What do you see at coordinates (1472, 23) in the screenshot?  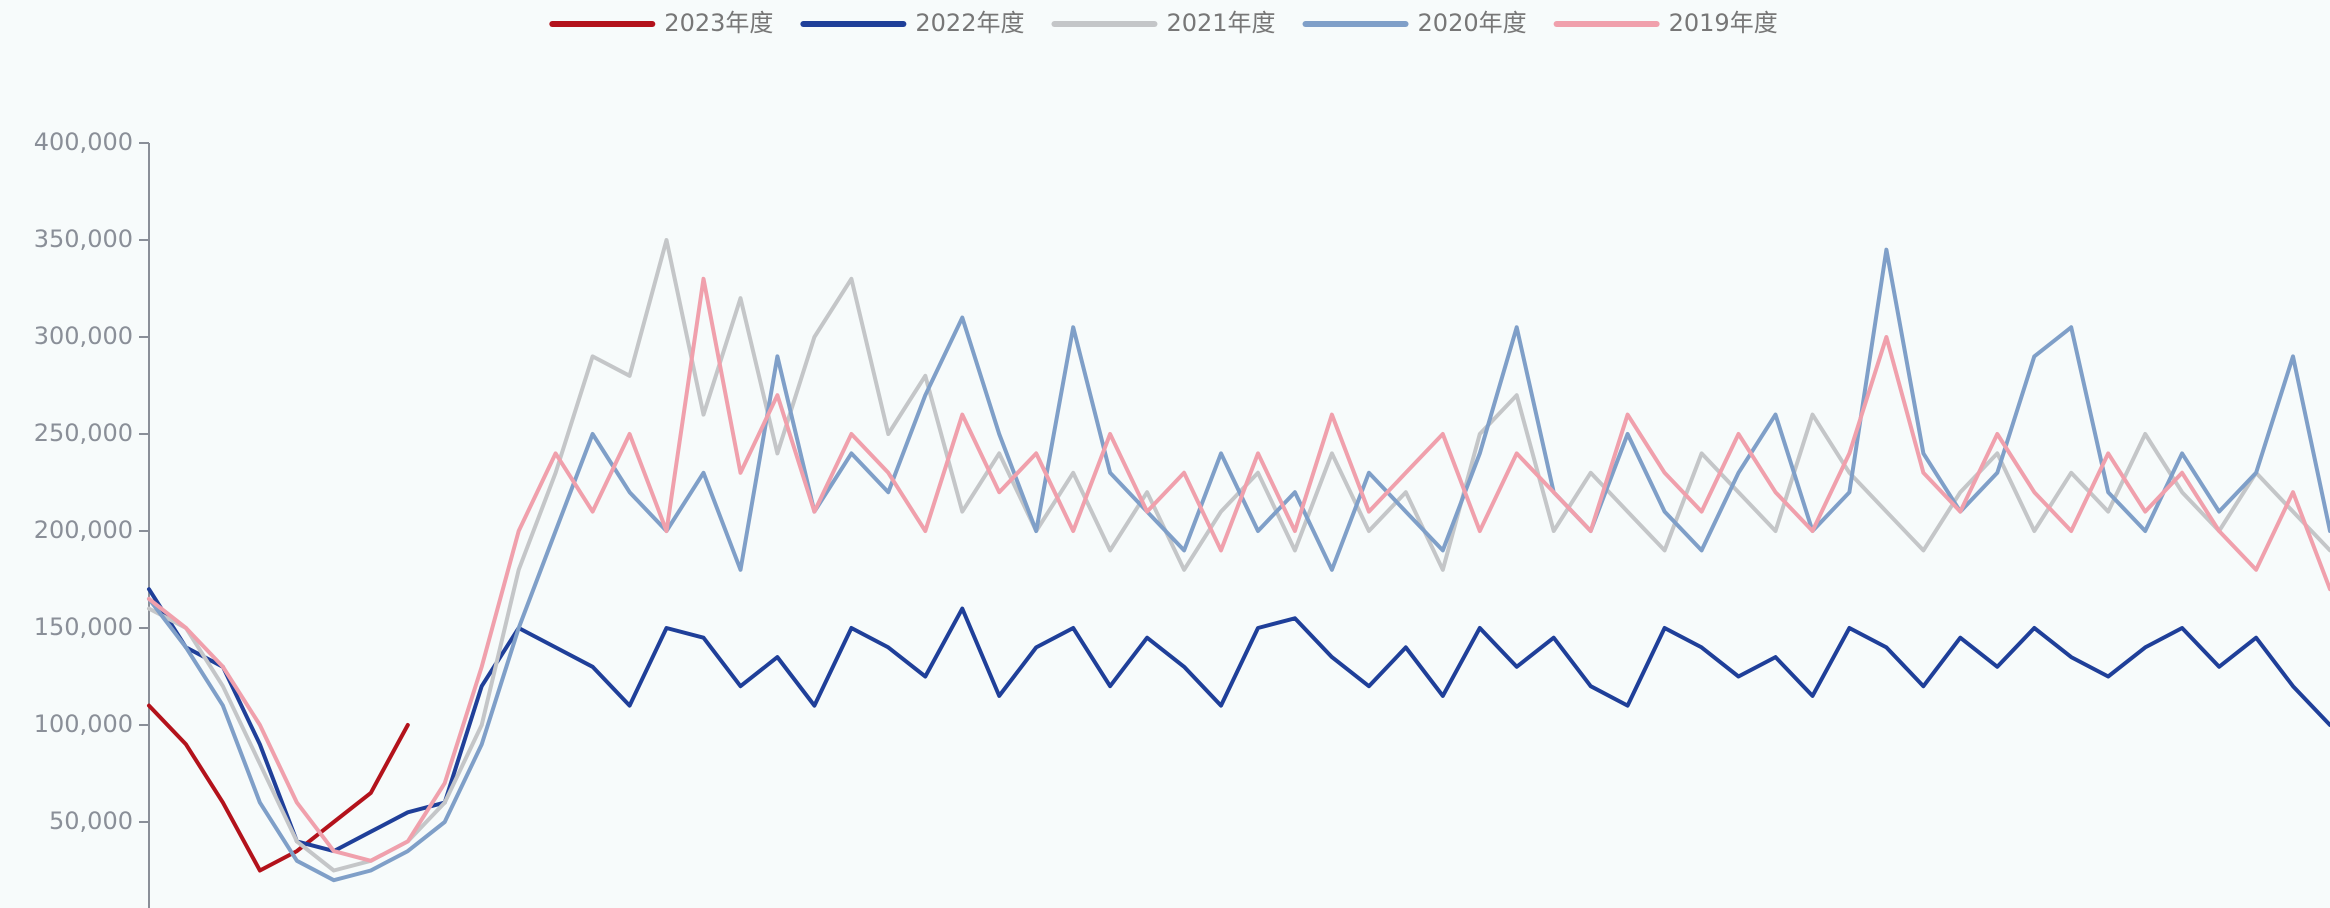 I see `legend-label: 2020年度` at bounding box center [1472, 23].